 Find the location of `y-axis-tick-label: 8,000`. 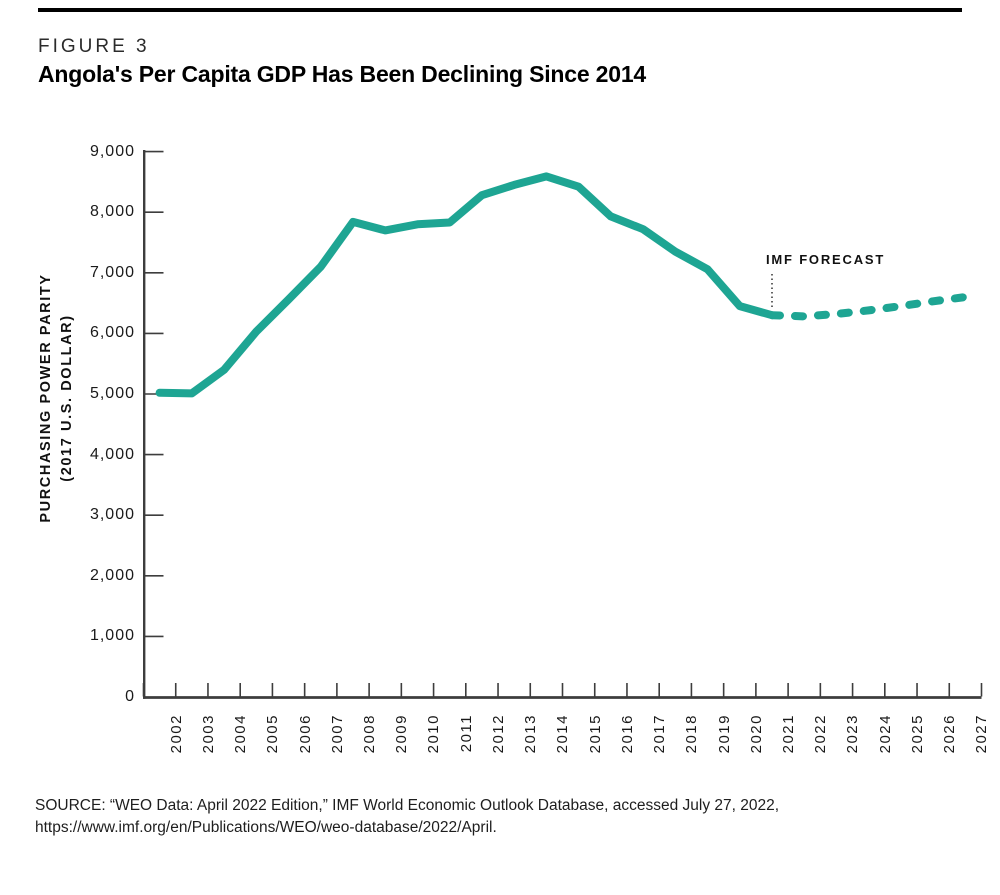

y-axis-tick-label: 8,000 is located at coordinates (112, 212).